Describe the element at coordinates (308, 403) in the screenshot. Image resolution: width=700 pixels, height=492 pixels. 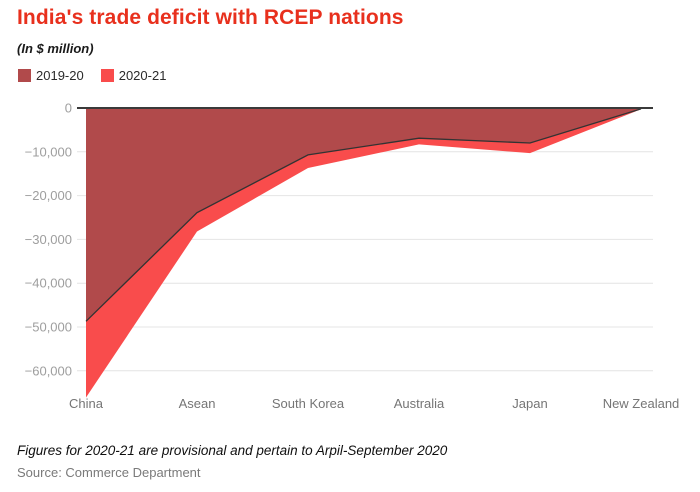
I see `x-category-label: South Korea` at that location.